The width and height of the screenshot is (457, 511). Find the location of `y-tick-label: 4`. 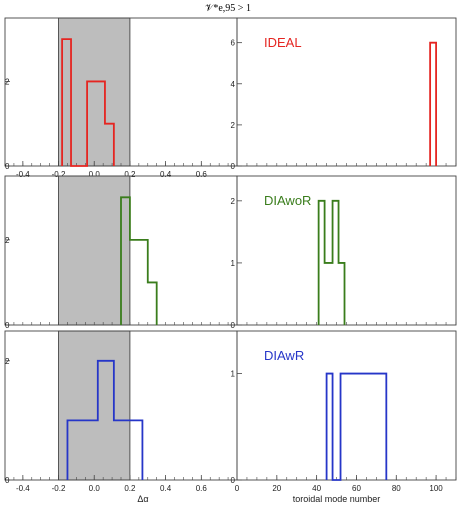

y-tick-label: 4 is located at coordinates (233, 84).